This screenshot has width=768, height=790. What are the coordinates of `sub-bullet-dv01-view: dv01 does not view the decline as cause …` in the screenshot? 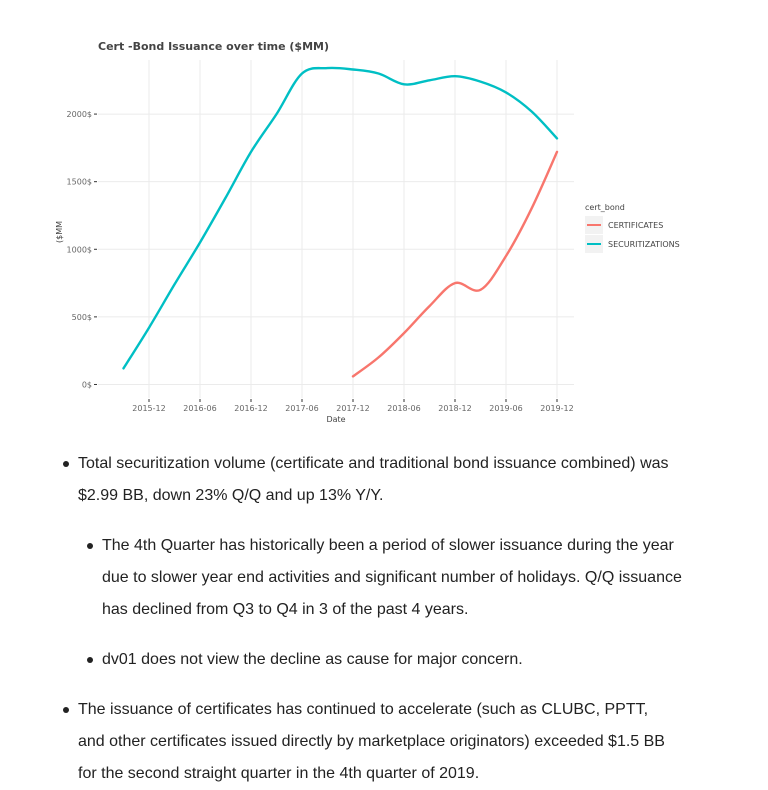 It's located at (387, 660).